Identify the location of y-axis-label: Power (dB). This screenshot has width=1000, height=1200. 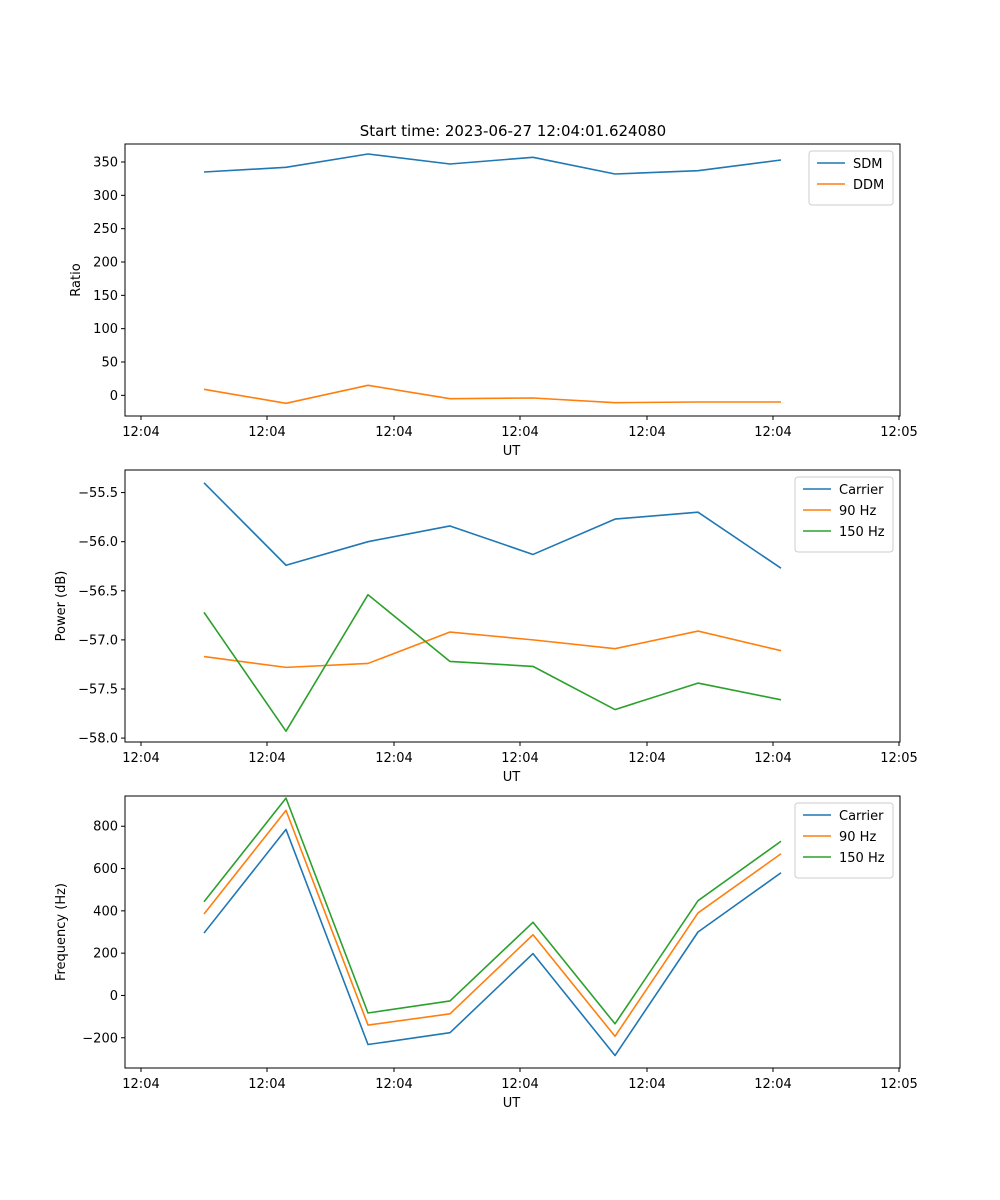
(61, 606).